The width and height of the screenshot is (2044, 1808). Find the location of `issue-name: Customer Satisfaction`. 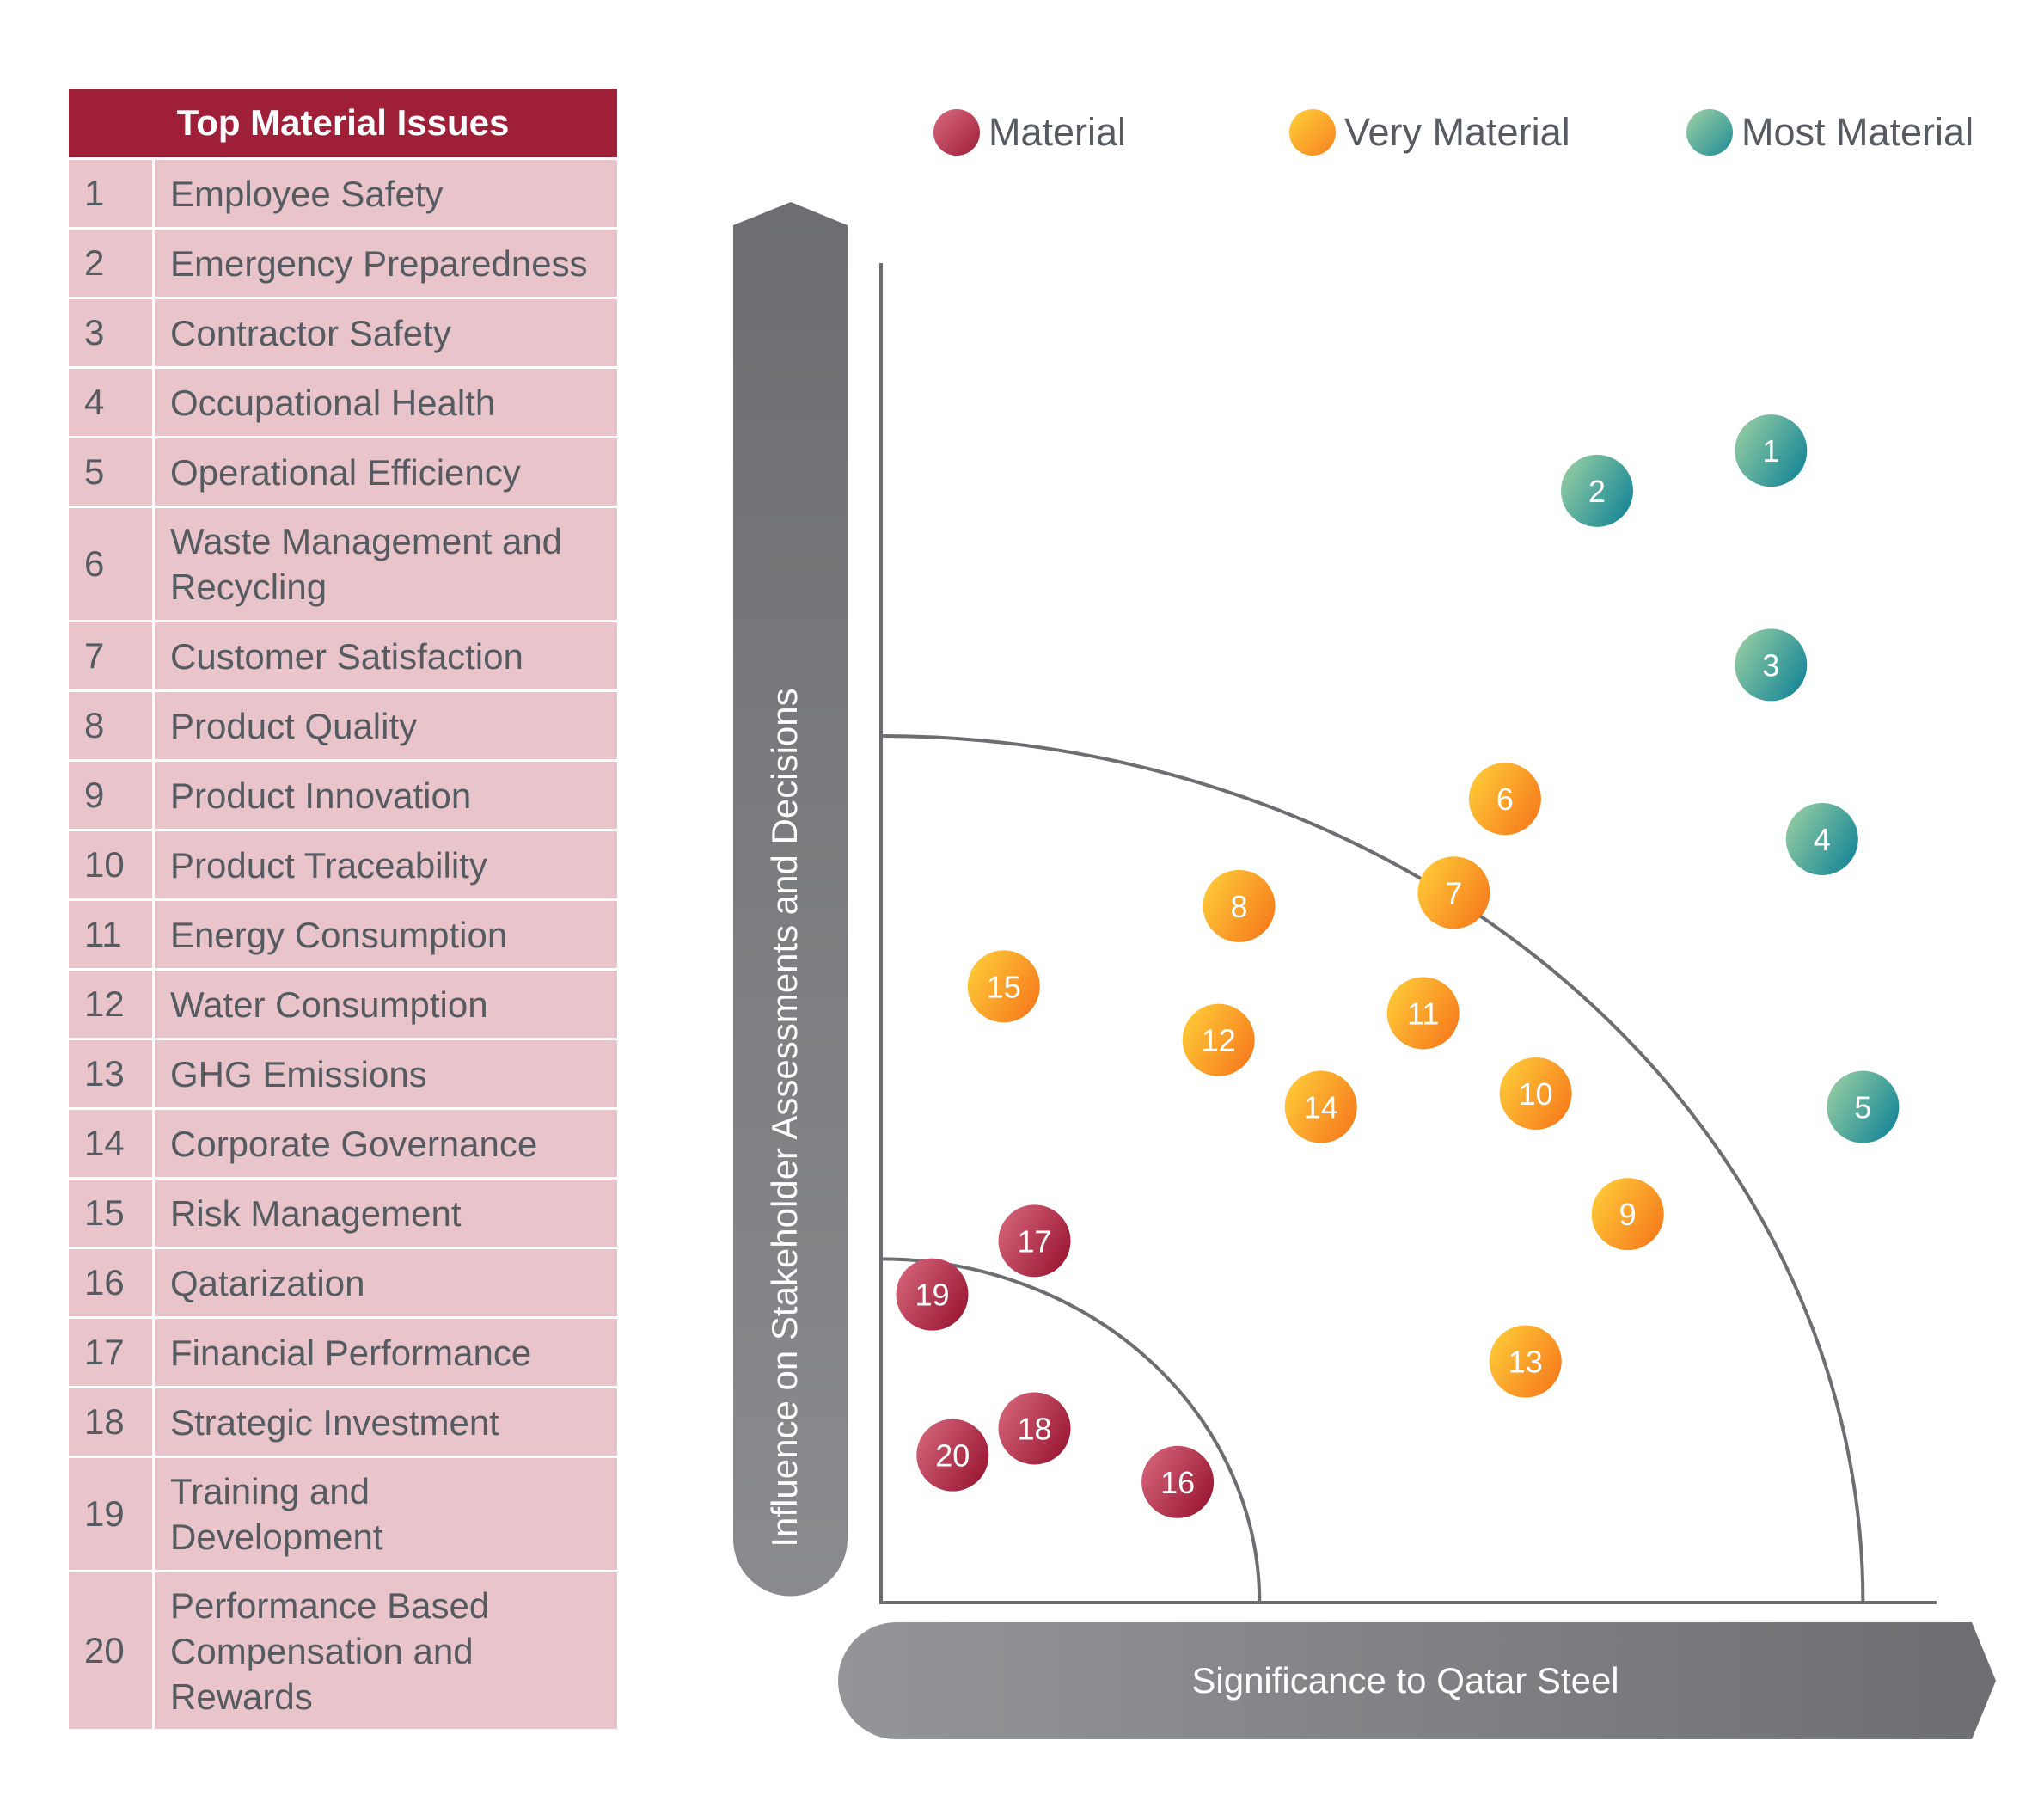

issue-name: Customer Satisfaction is located at coordinates (346, 656).